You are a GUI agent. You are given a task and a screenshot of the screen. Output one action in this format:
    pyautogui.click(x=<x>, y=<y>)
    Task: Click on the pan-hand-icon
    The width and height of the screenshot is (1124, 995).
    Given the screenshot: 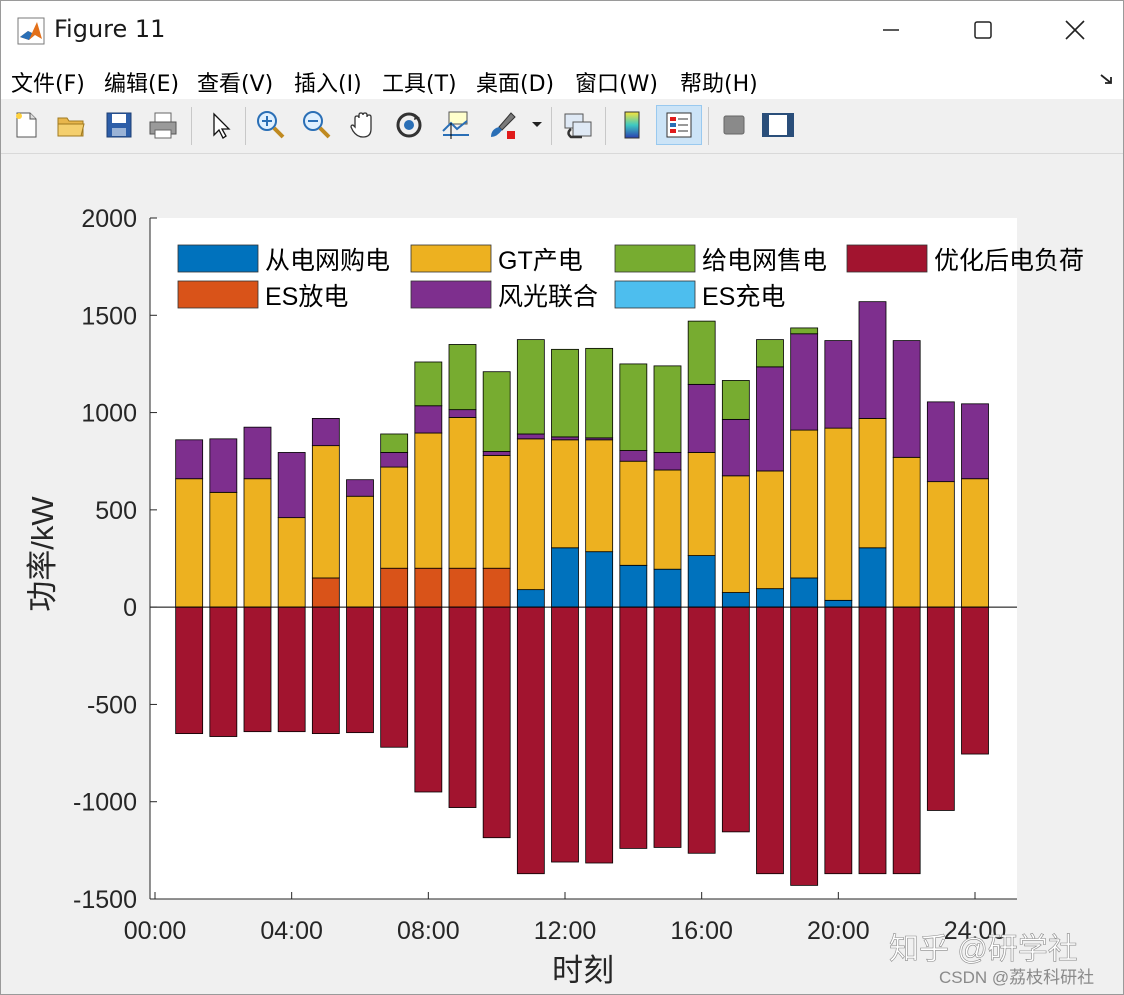 What is the action you would take?
    pyautogui.click(x=363, y=125)
    